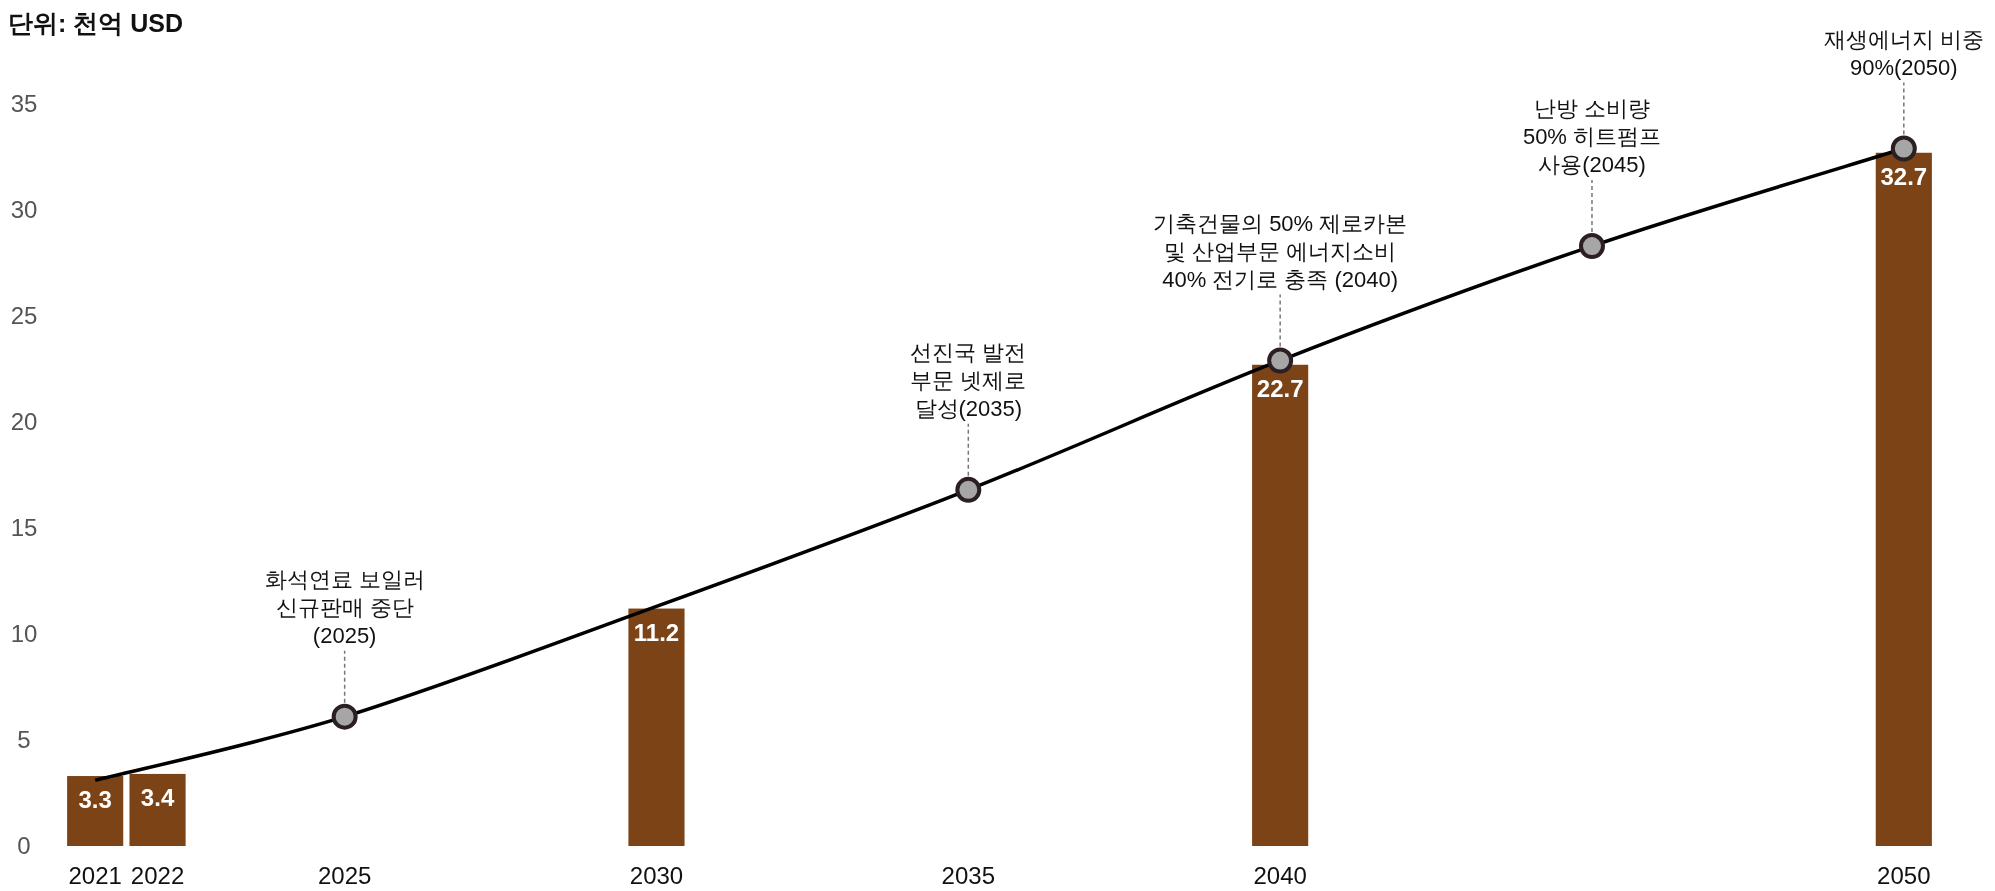  Describe the element at coordinates (24, 527) in the screenshot. I see `y-tick-label: 15` at that location.